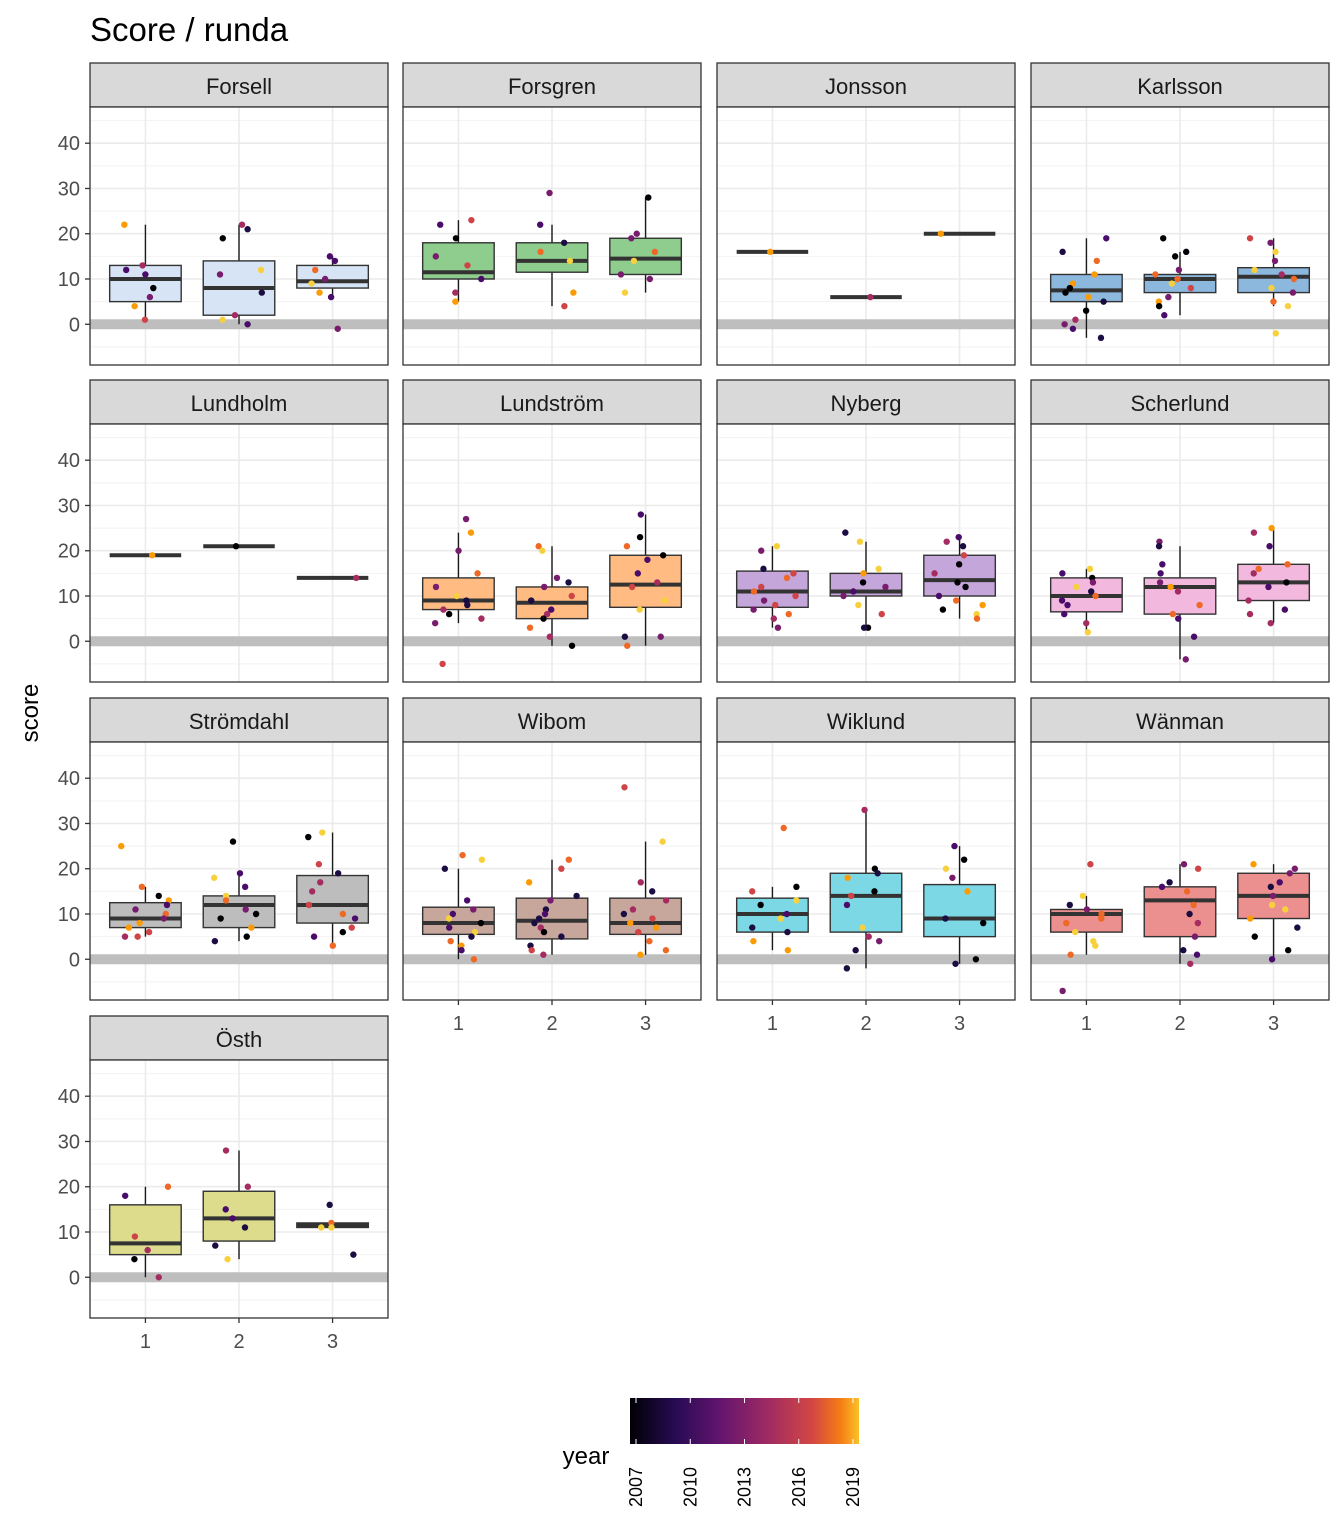  What do you see at coordinates (69, 870) in the screenshot?
I see `y-tick-label: 20` at bounding box center [69, 870].